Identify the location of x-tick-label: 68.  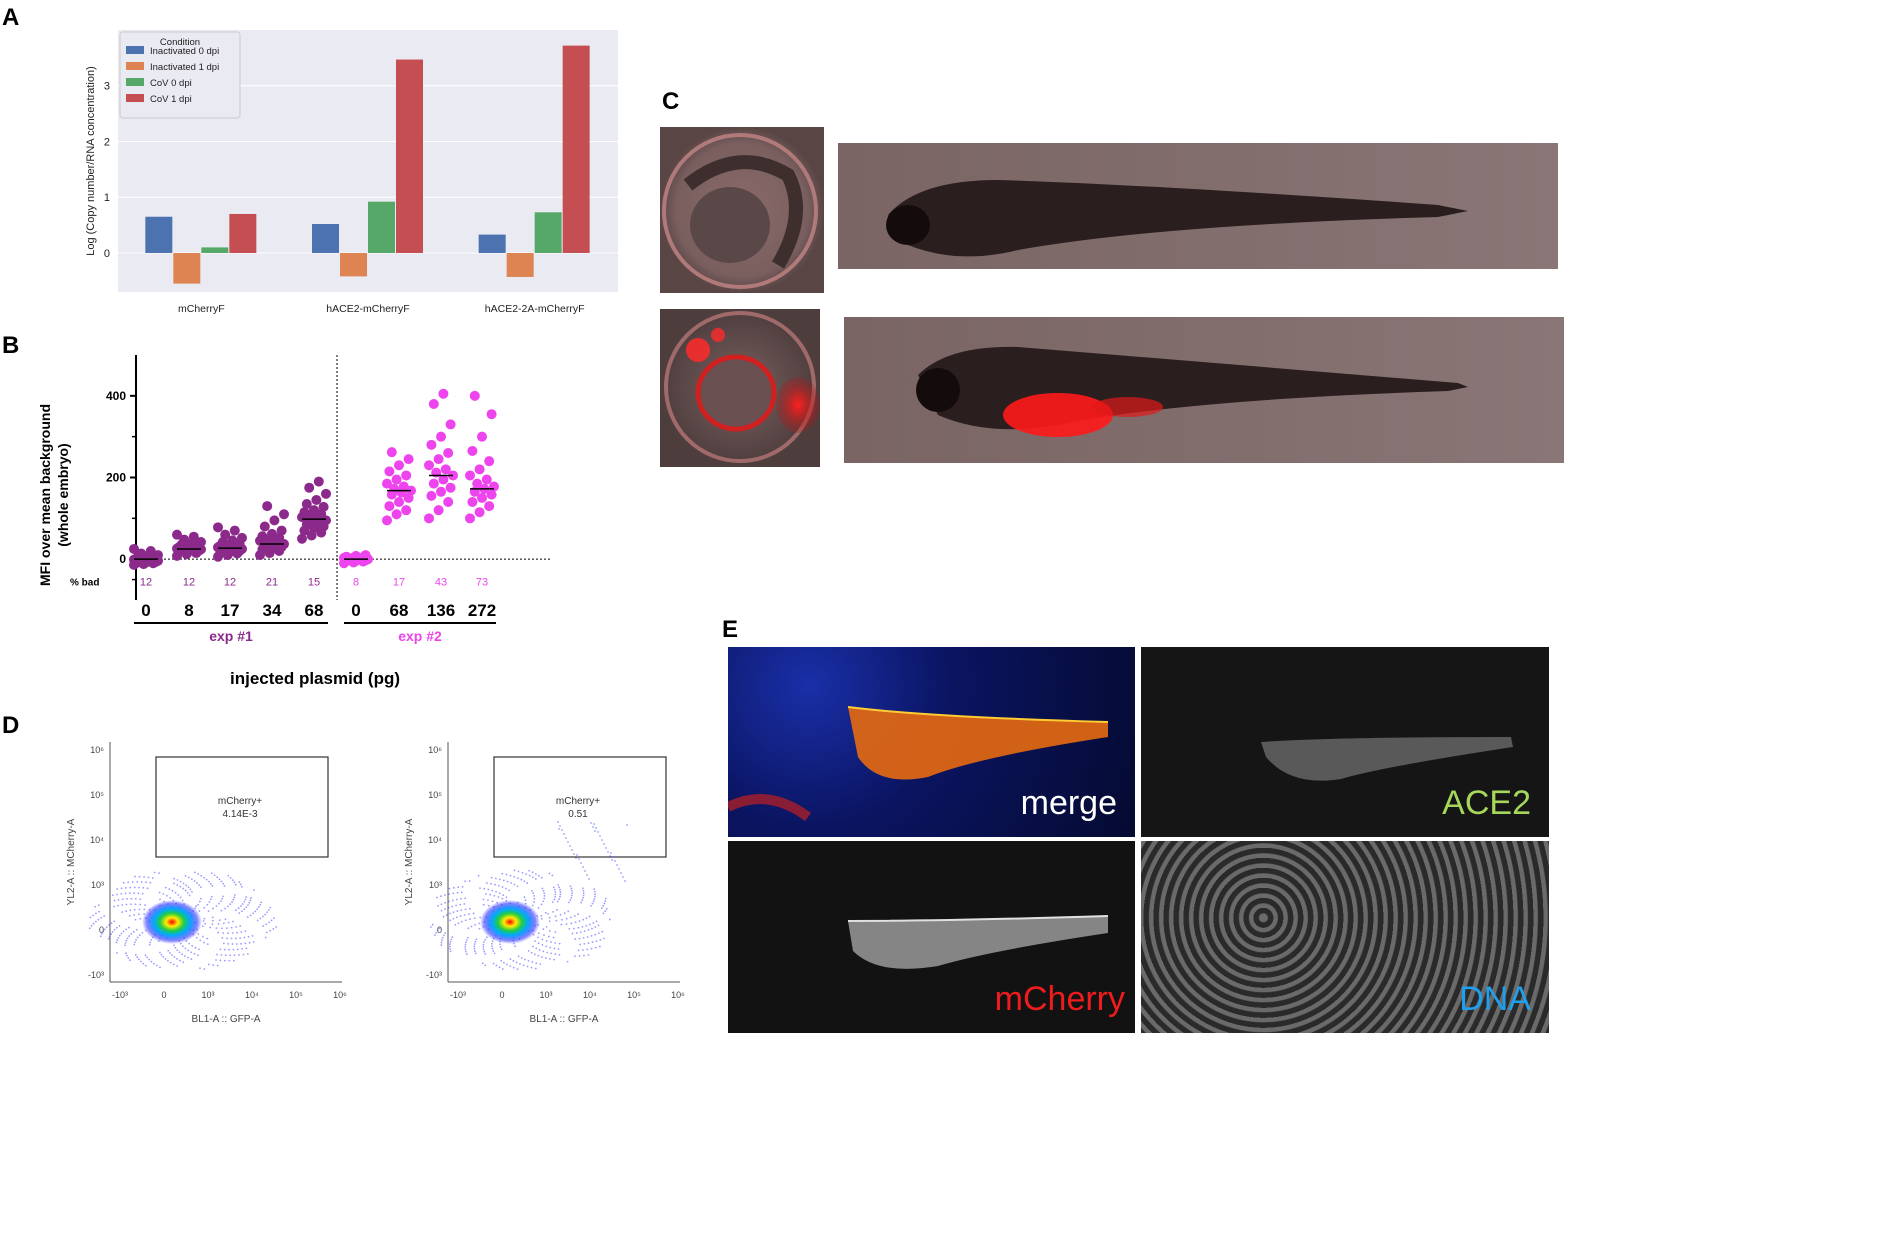
(314, 610).